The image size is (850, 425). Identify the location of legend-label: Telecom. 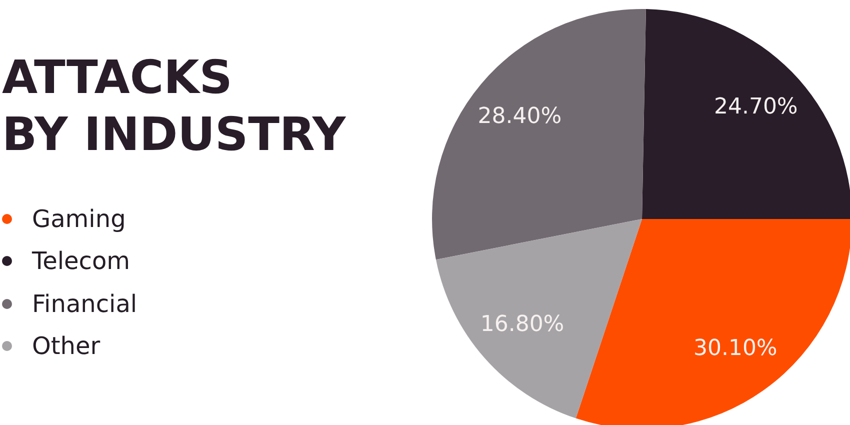
(81, 261).